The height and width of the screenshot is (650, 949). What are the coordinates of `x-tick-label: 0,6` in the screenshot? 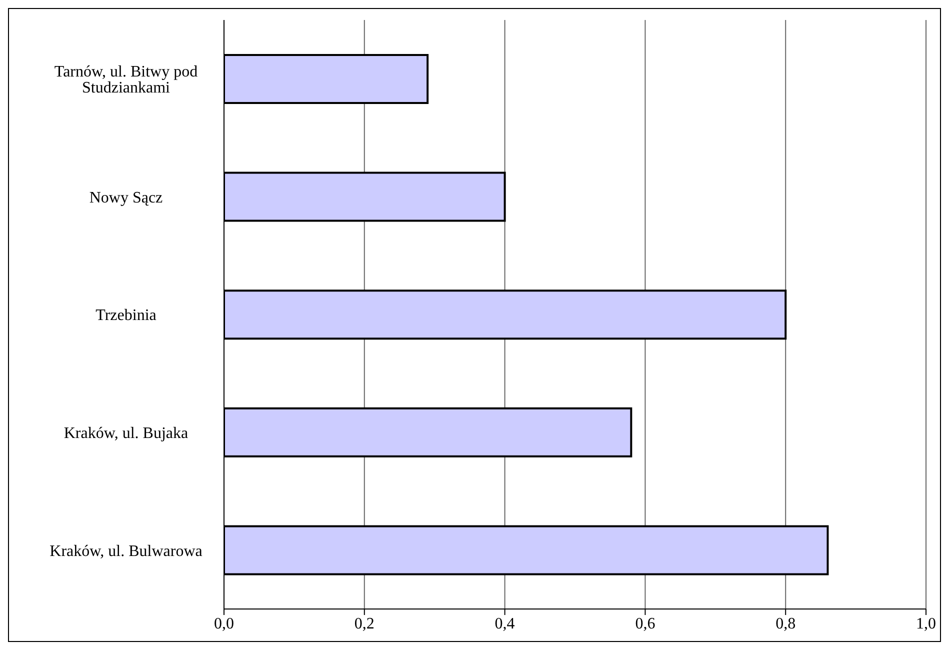 It's located at (645, 623).